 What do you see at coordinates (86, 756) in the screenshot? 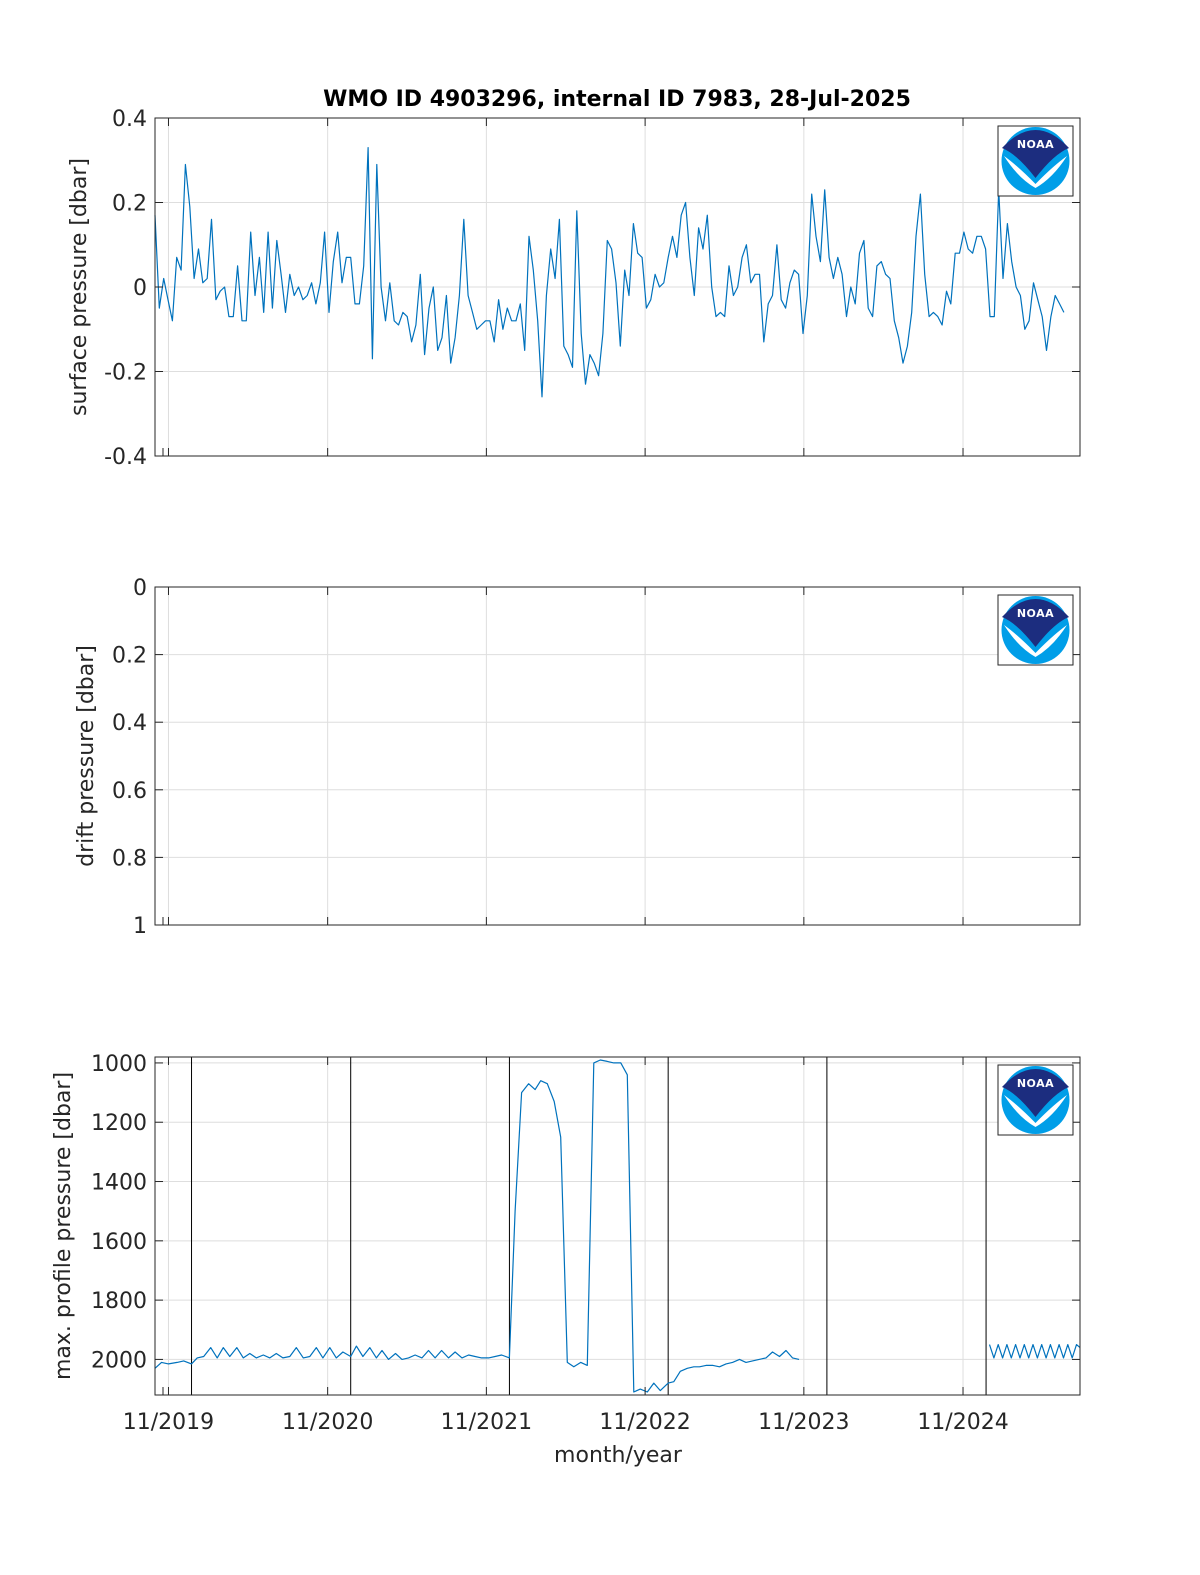
I see `drift-pressure-ylabel: drift pressure [dbar]` at bounding box center [86, 756].